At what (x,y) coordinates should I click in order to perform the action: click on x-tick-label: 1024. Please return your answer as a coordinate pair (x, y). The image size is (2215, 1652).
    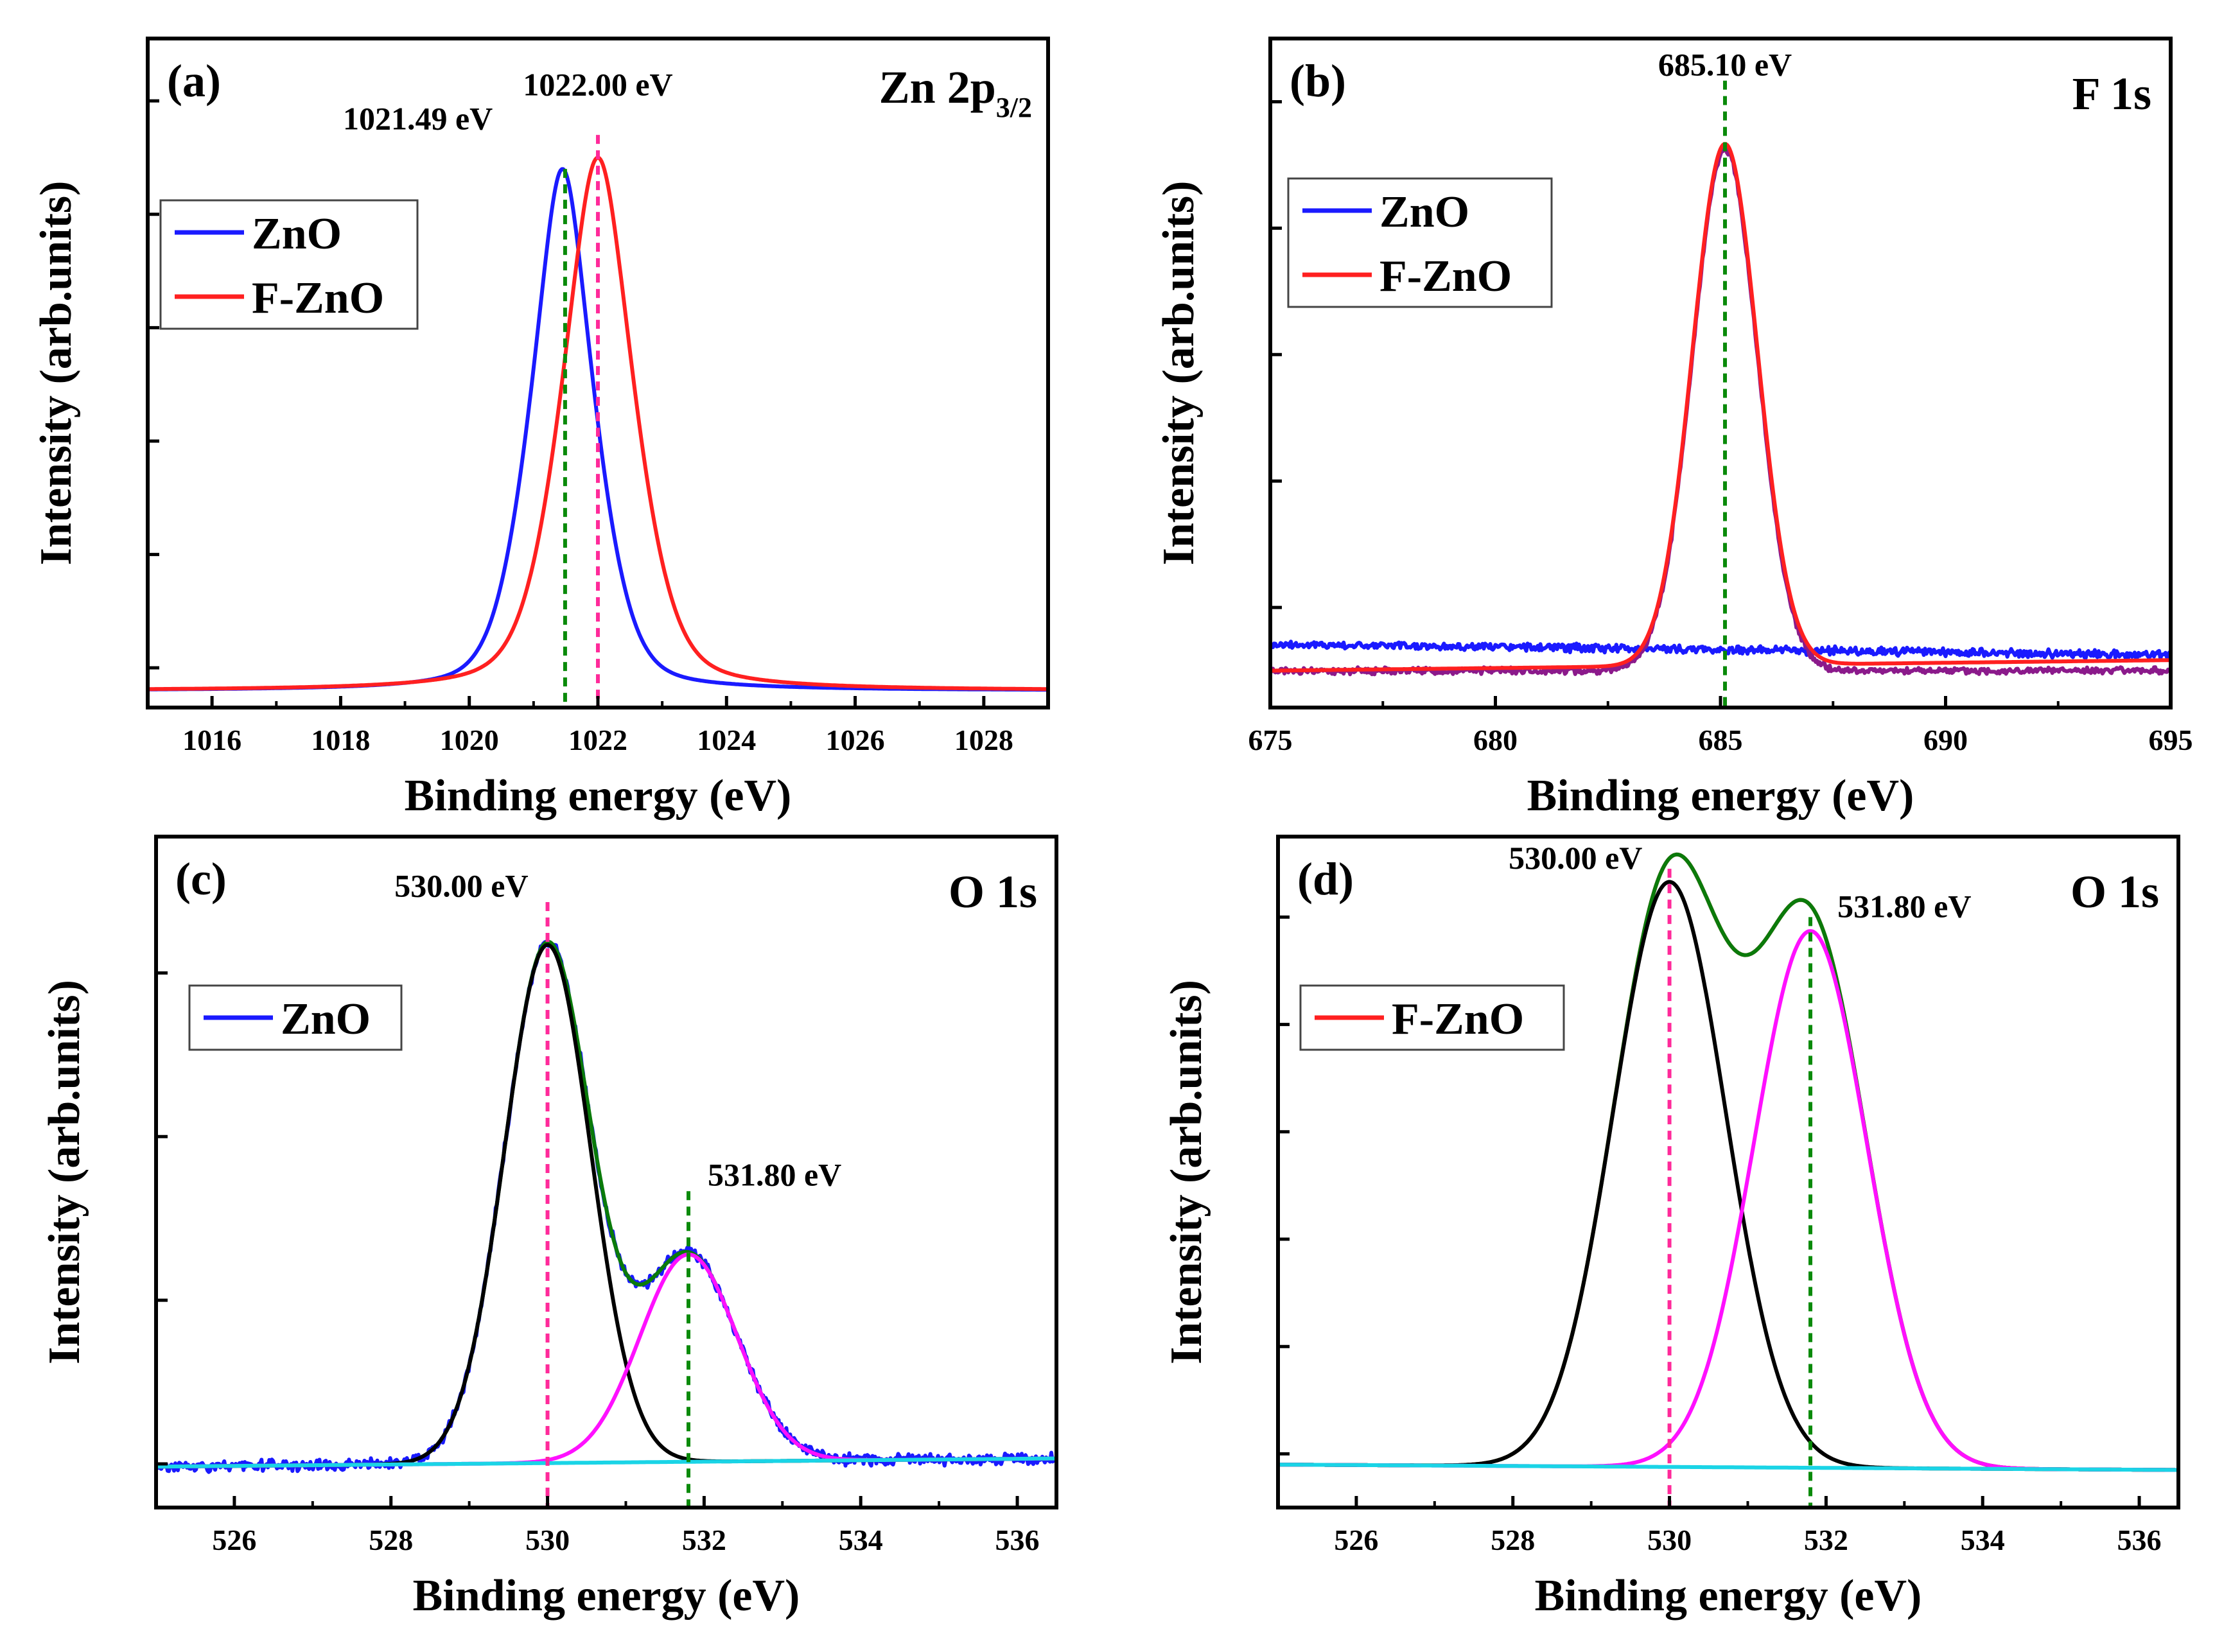
    Looking at the image, I should click on (727, 740).